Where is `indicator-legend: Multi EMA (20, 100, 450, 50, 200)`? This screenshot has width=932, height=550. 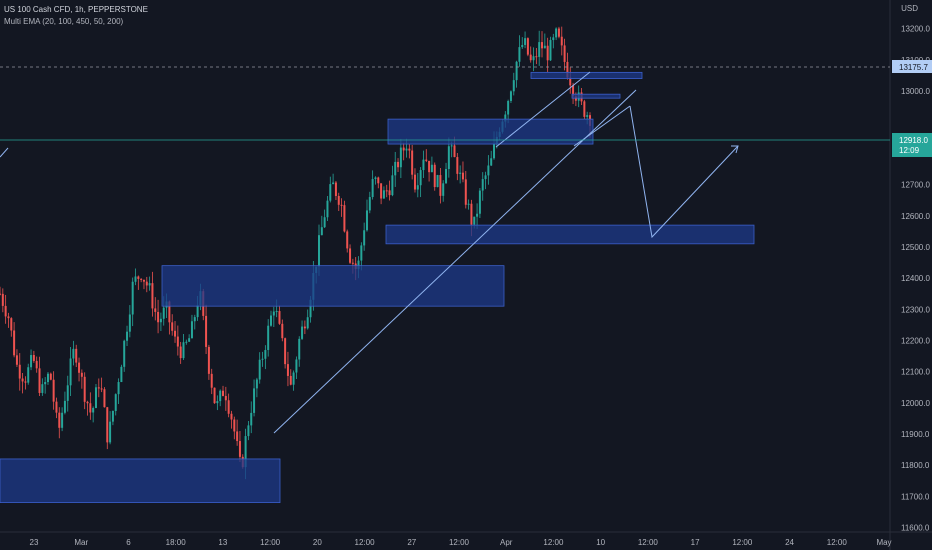
indicator-legend: Multi EMA (20, 100, 450, 50, 200) is located at coordinates (64, 21).